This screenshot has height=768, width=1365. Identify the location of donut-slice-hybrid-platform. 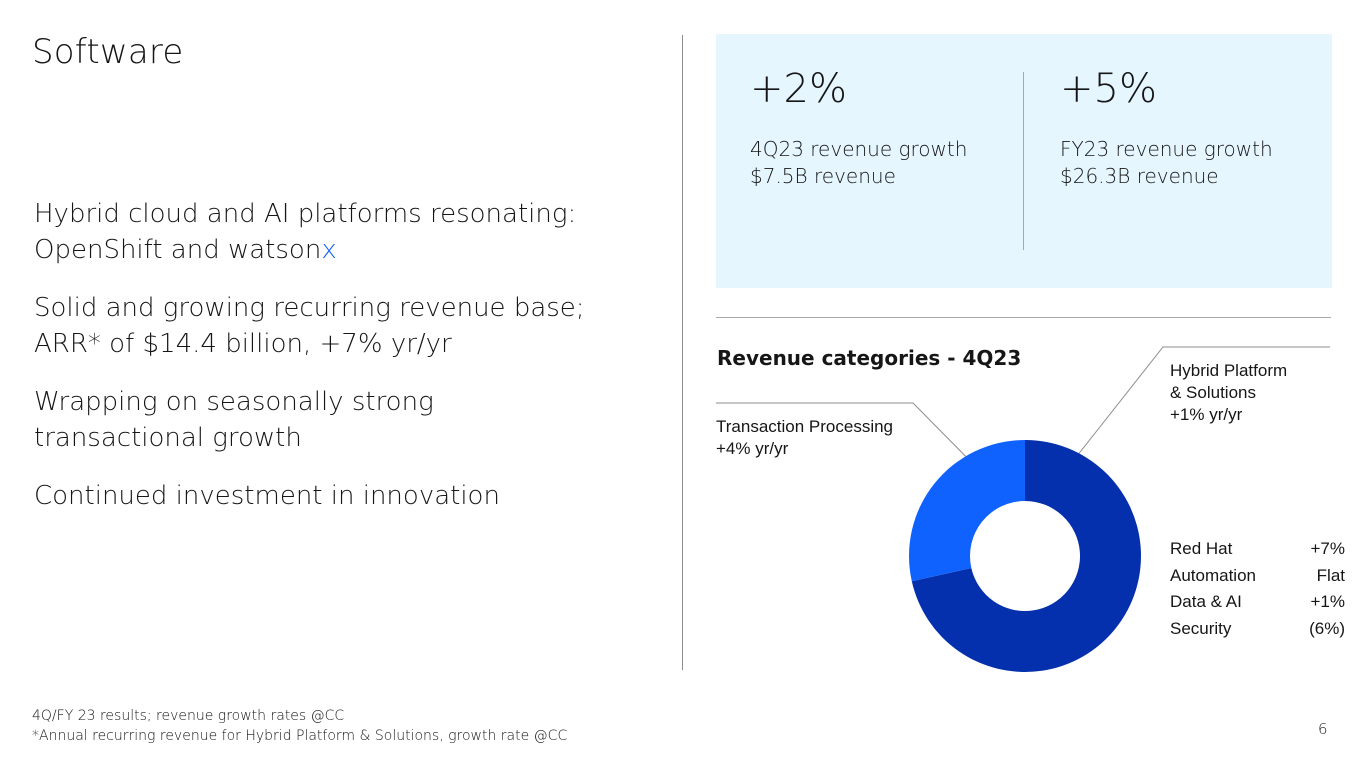
(1026, 556).